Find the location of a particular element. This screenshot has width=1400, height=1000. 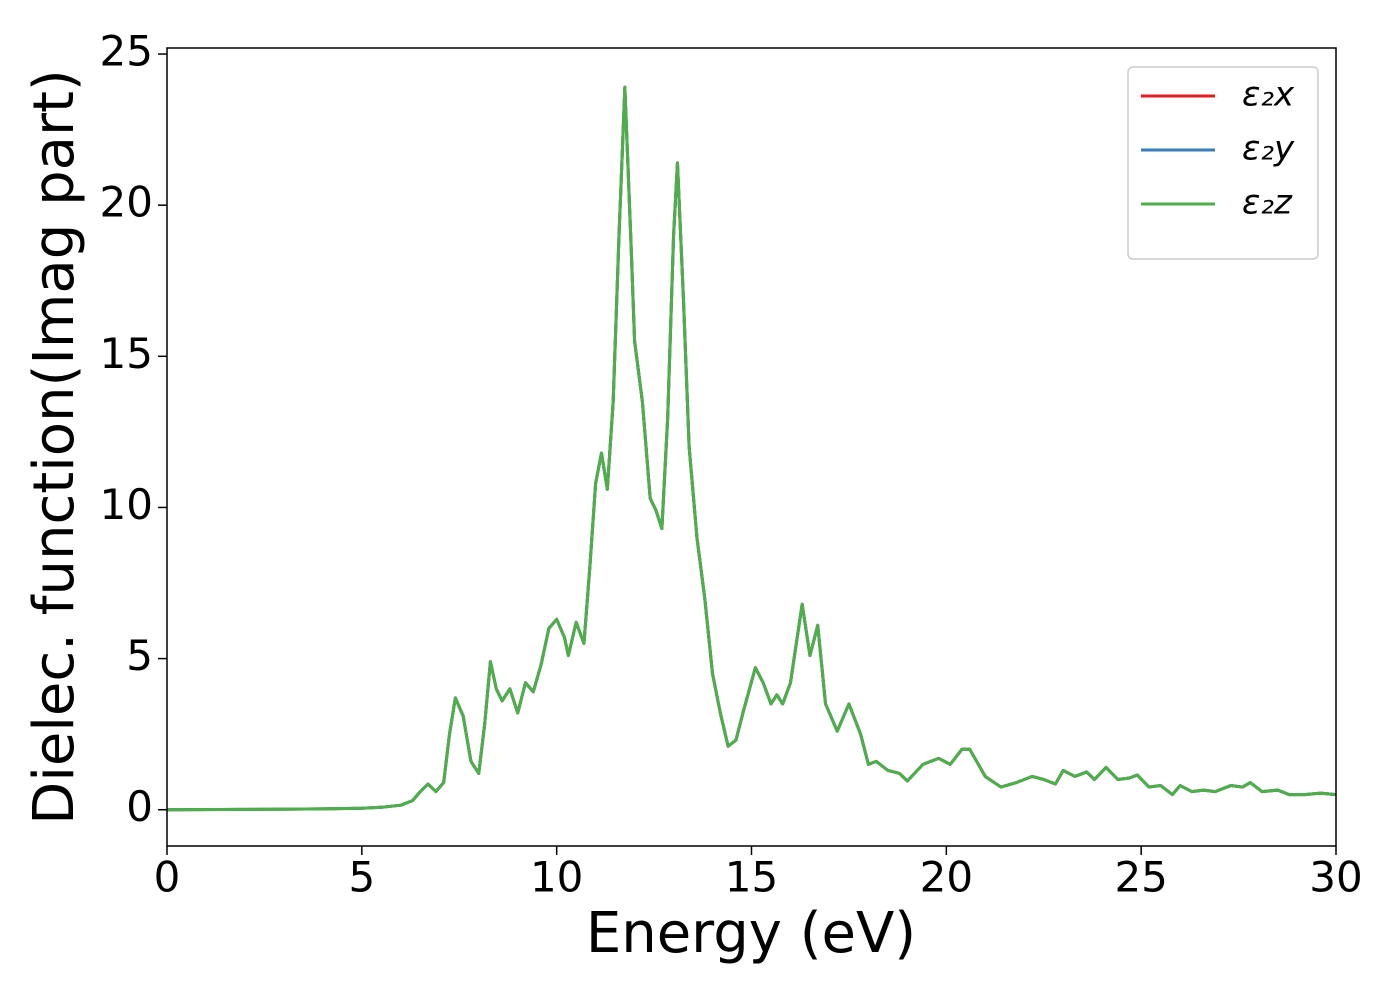

x-tick-label: 30 is located at coordinates (1335, 877).